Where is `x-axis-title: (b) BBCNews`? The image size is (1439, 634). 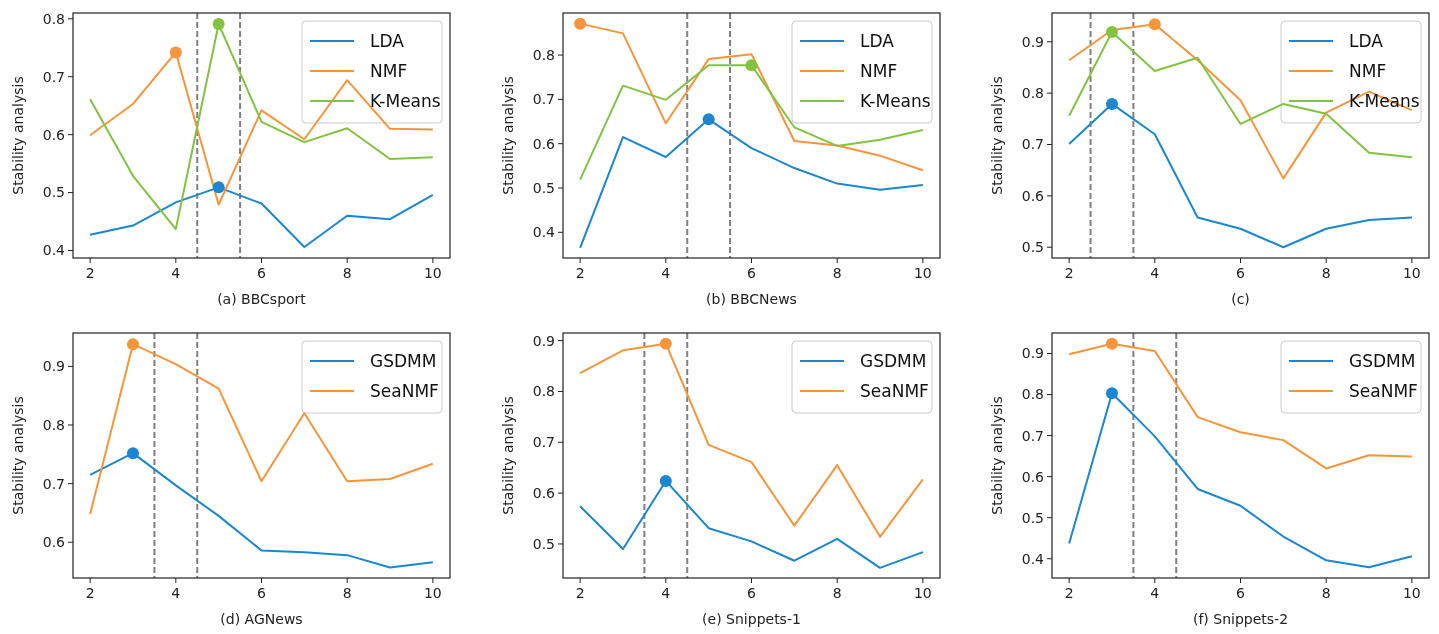
x-axis-title: (b) BBCNews is located at coordinates (751, 299).